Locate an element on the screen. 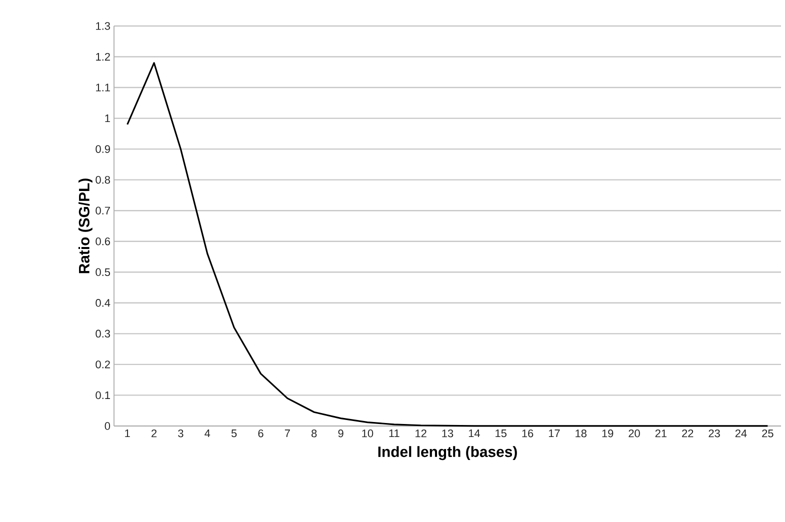  x-tick-label: 5 is located at coordinates (234, 434).